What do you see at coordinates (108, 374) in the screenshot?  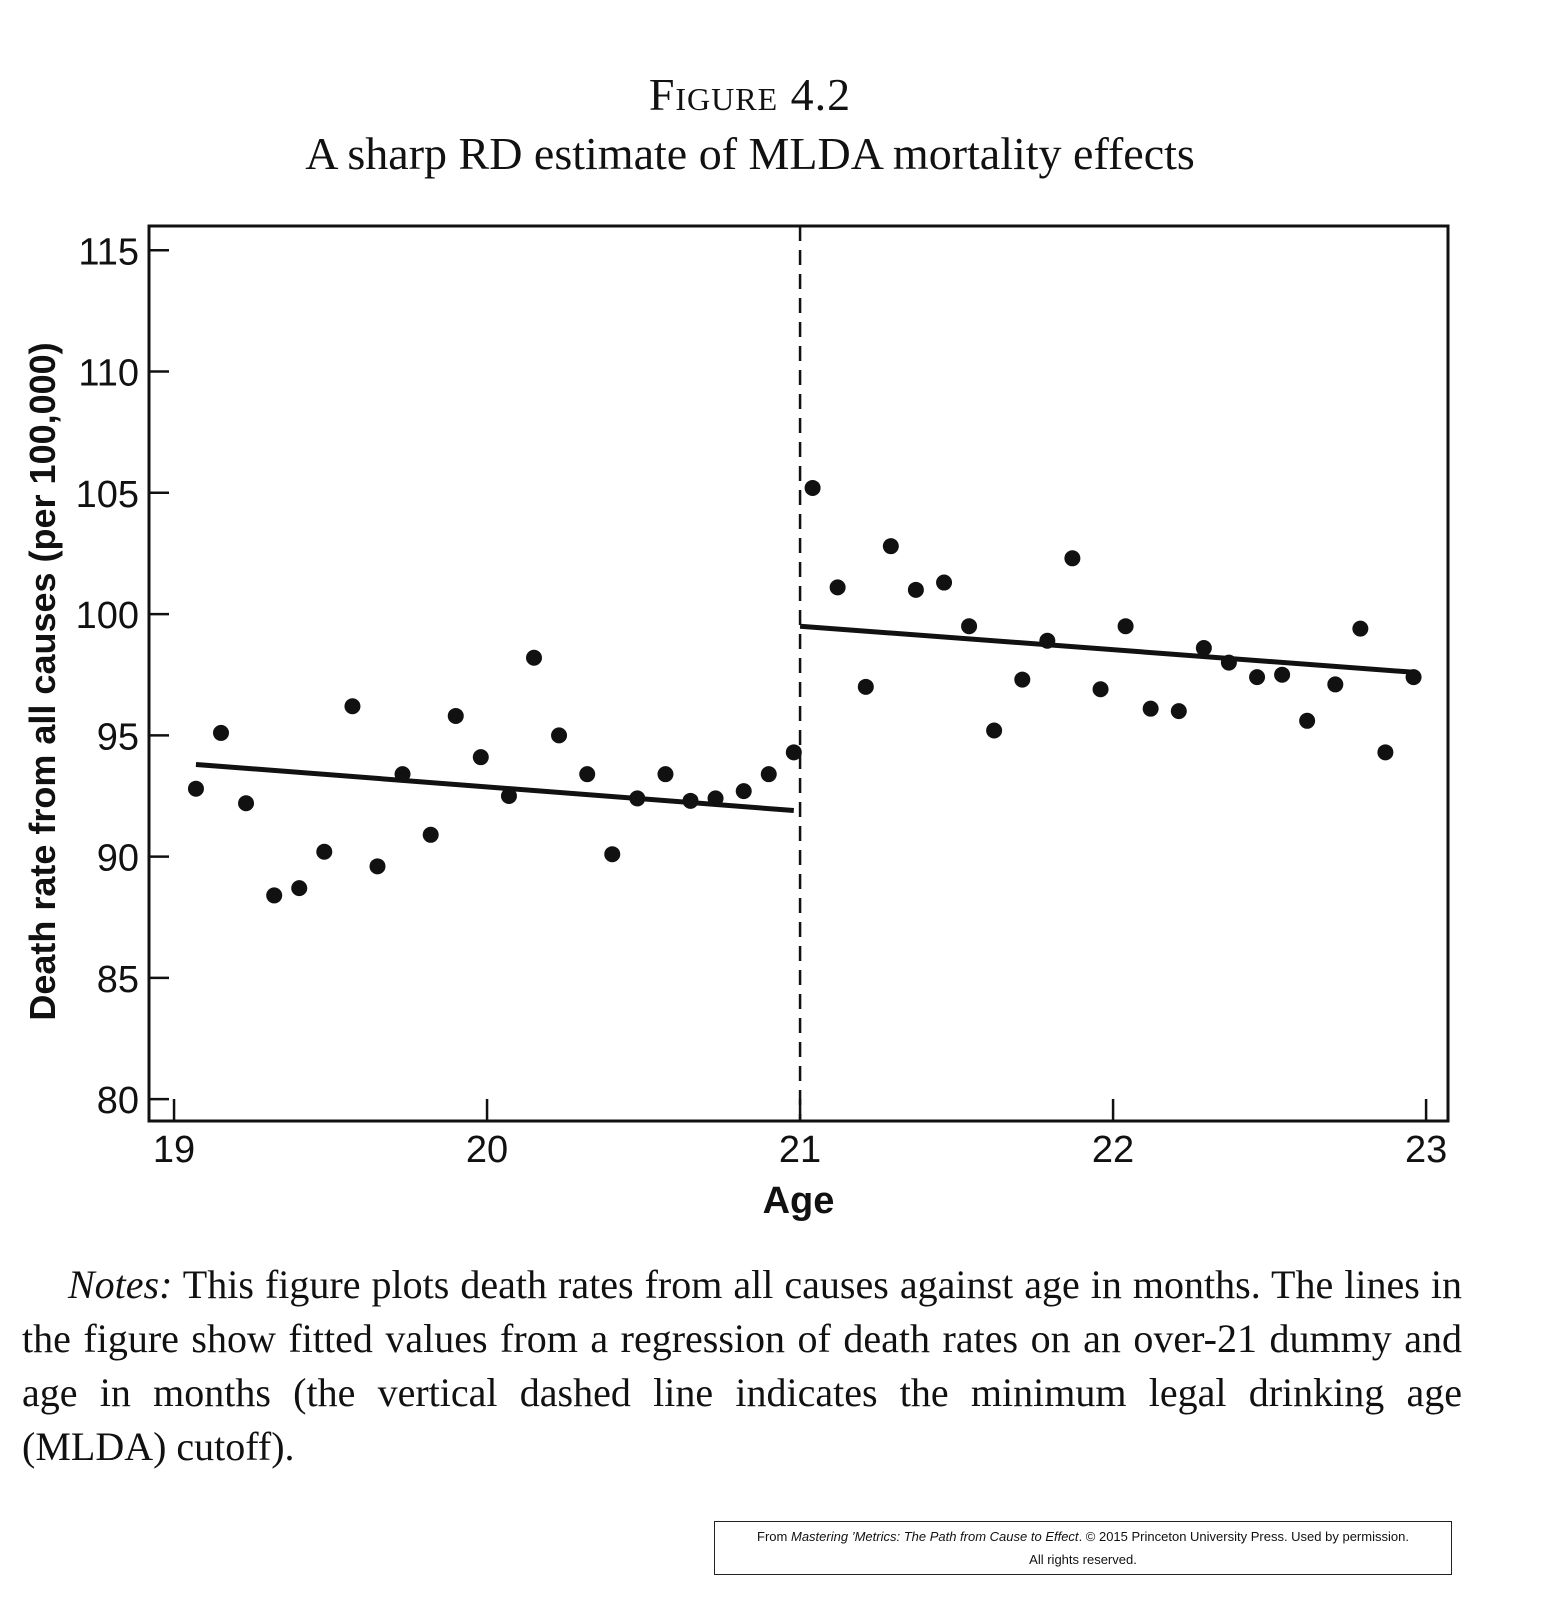 I see `y-tick-label: 110` at bounding box center [108, 374].